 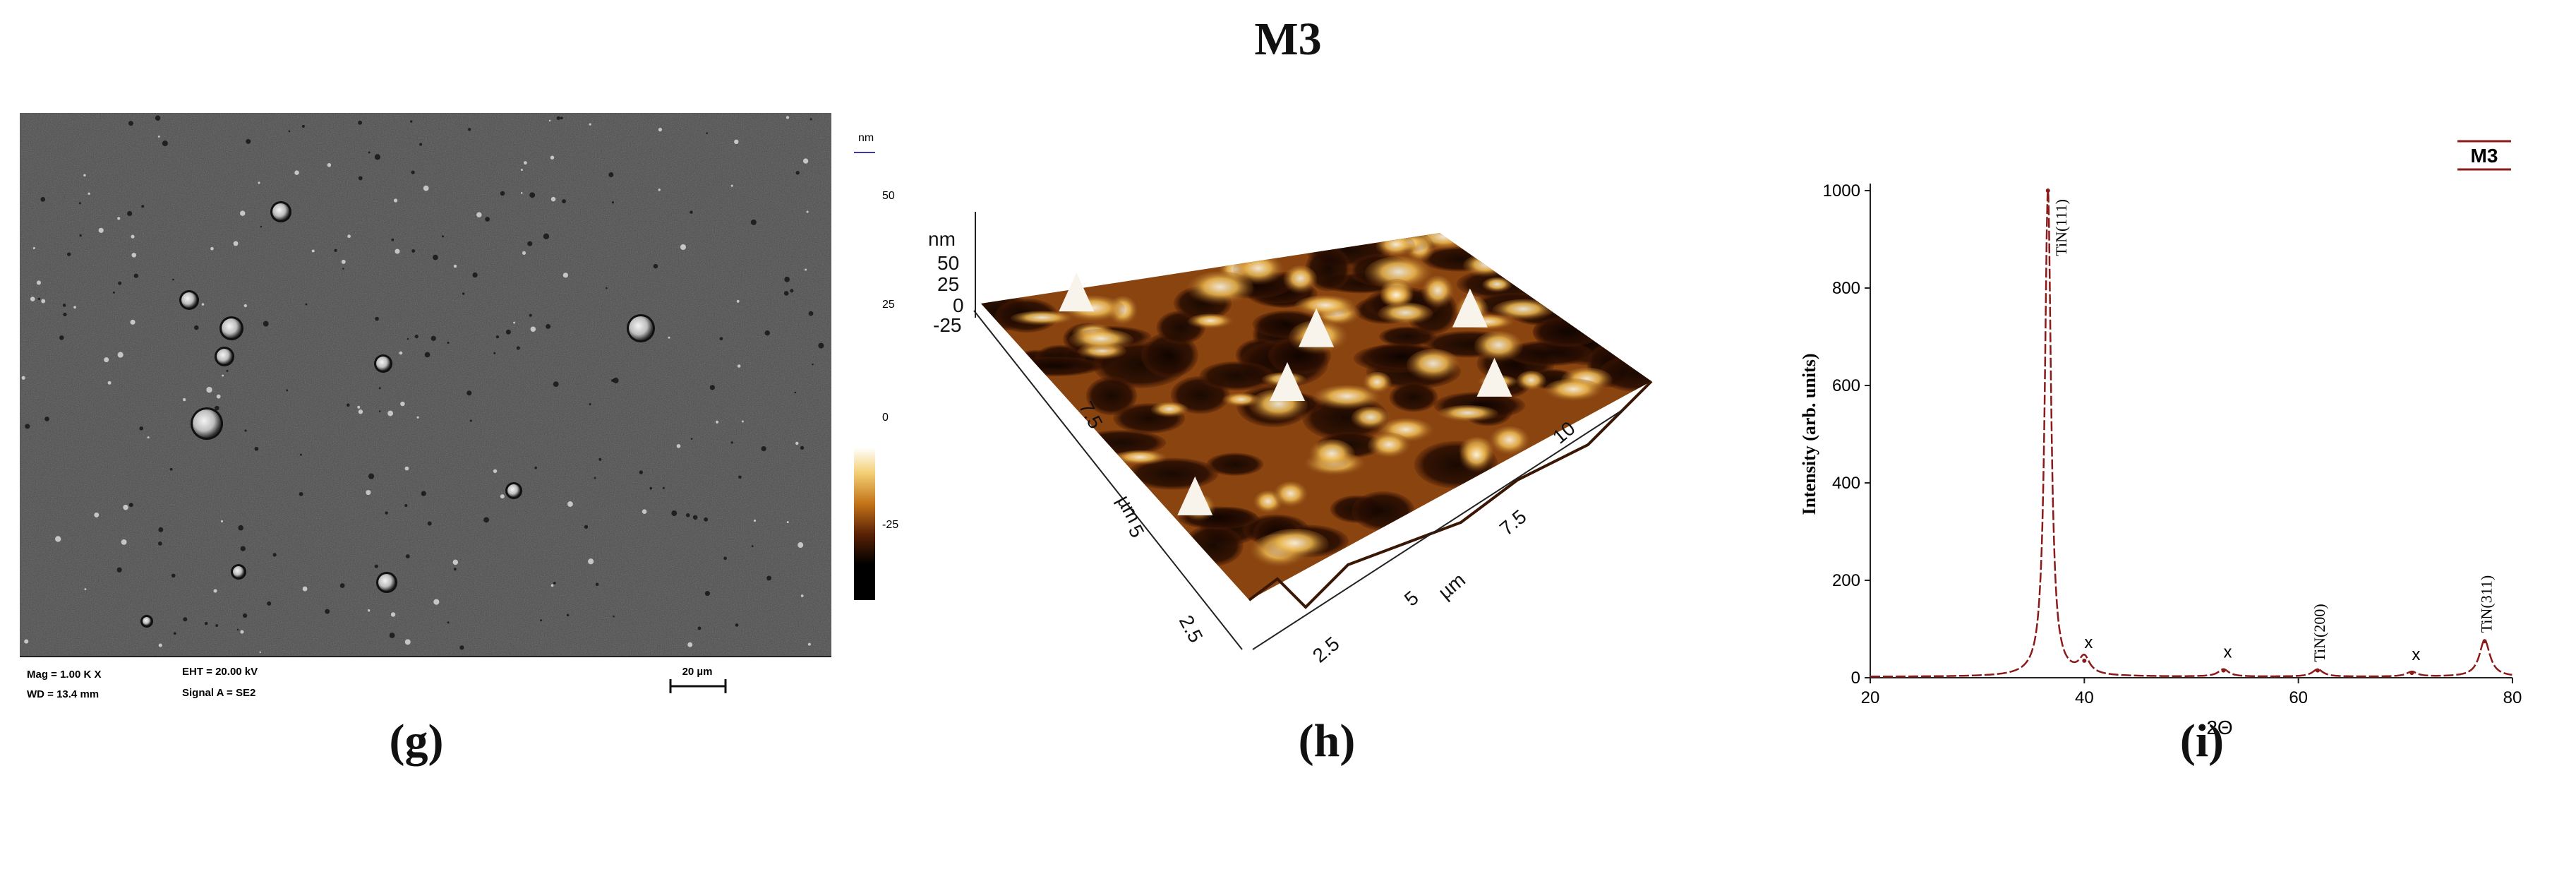 What do you see at coordinates (231, 328) in the screenshot?
I see `sem-macroparticle` at bounding box center [231, 328].